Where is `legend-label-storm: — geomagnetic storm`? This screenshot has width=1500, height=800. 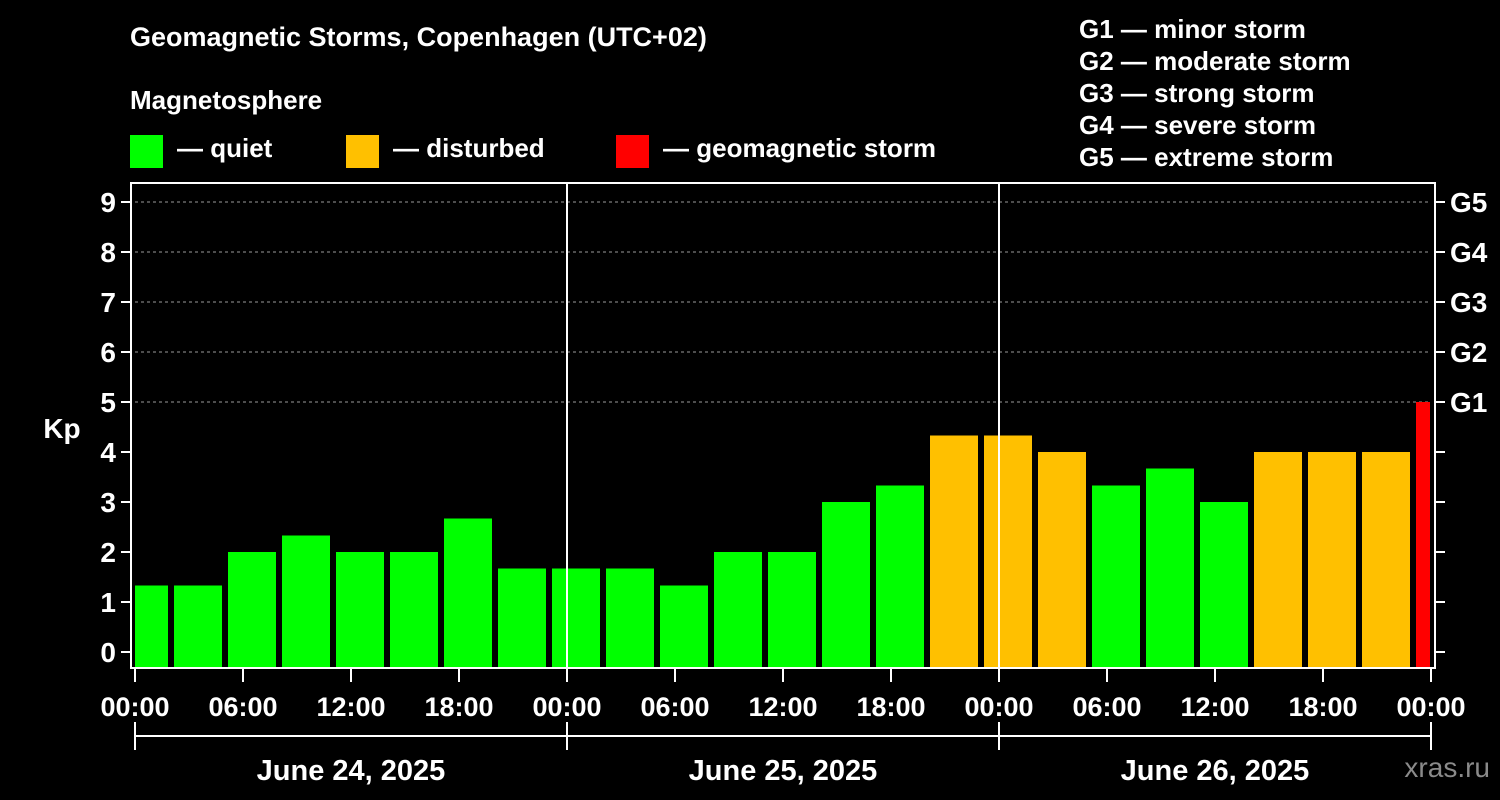 legend-label-storm: — geomagnetic storm is located at coordinates (800, 148).